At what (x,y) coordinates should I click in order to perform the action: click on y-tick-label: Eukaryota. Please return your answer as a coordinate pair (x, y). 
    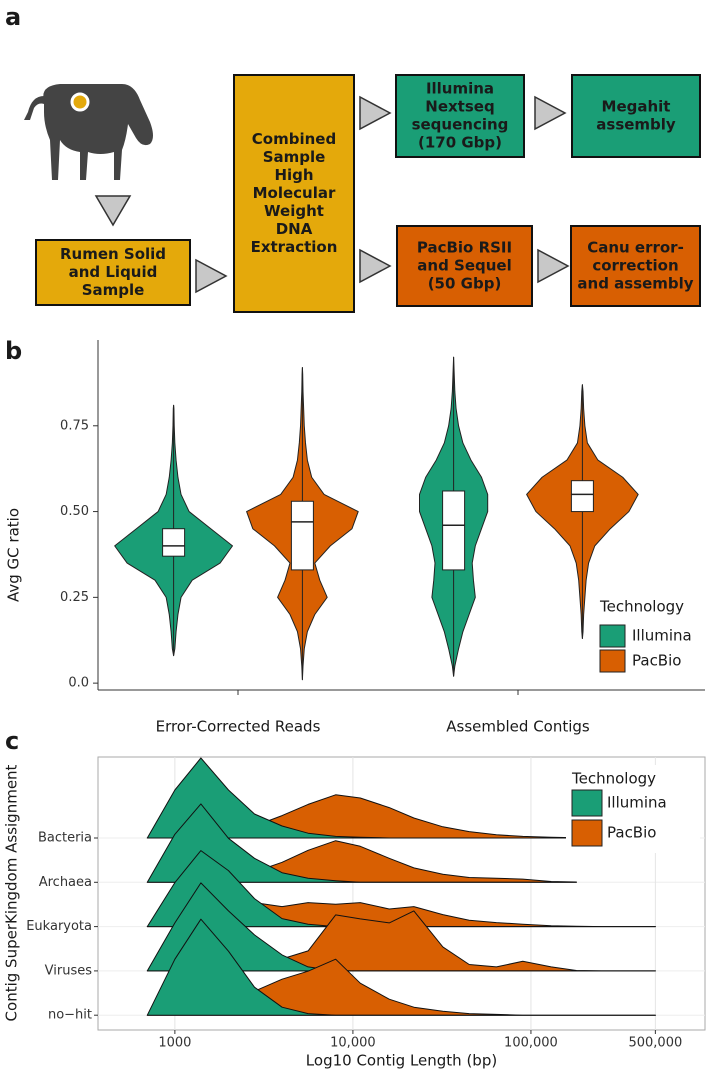
    Looking at the image, I should click on (59, 926).